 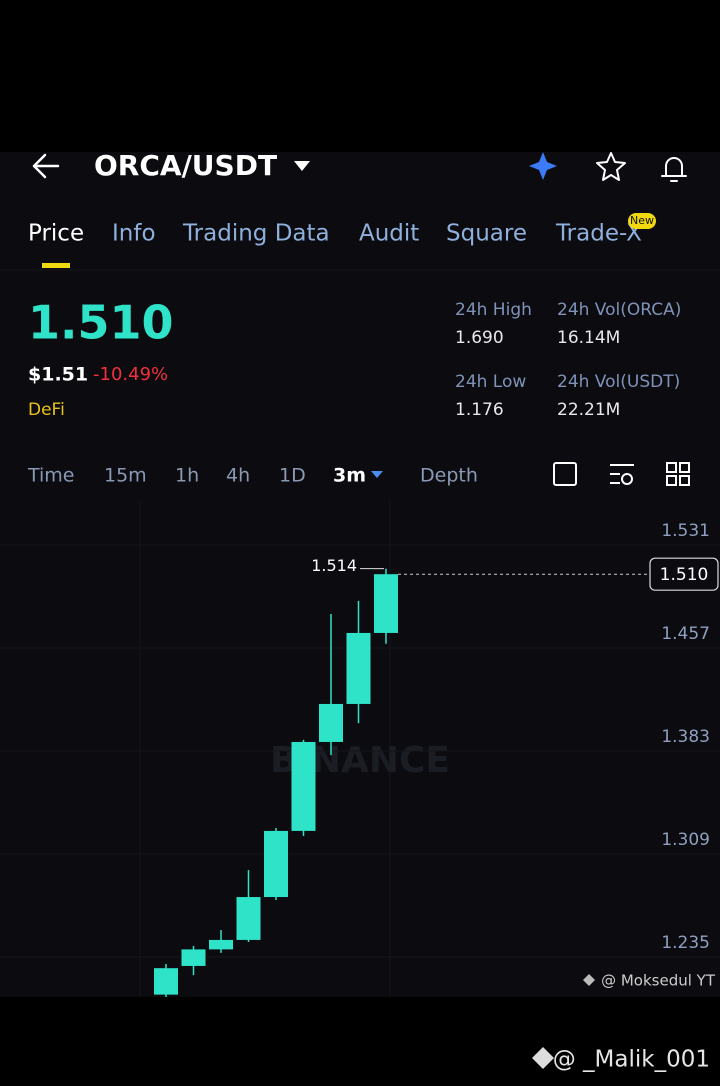 What do you see at coordinates (256, 234) in the screenshot?
I see `tab: Trading Data` at bounding box center [256, 234].